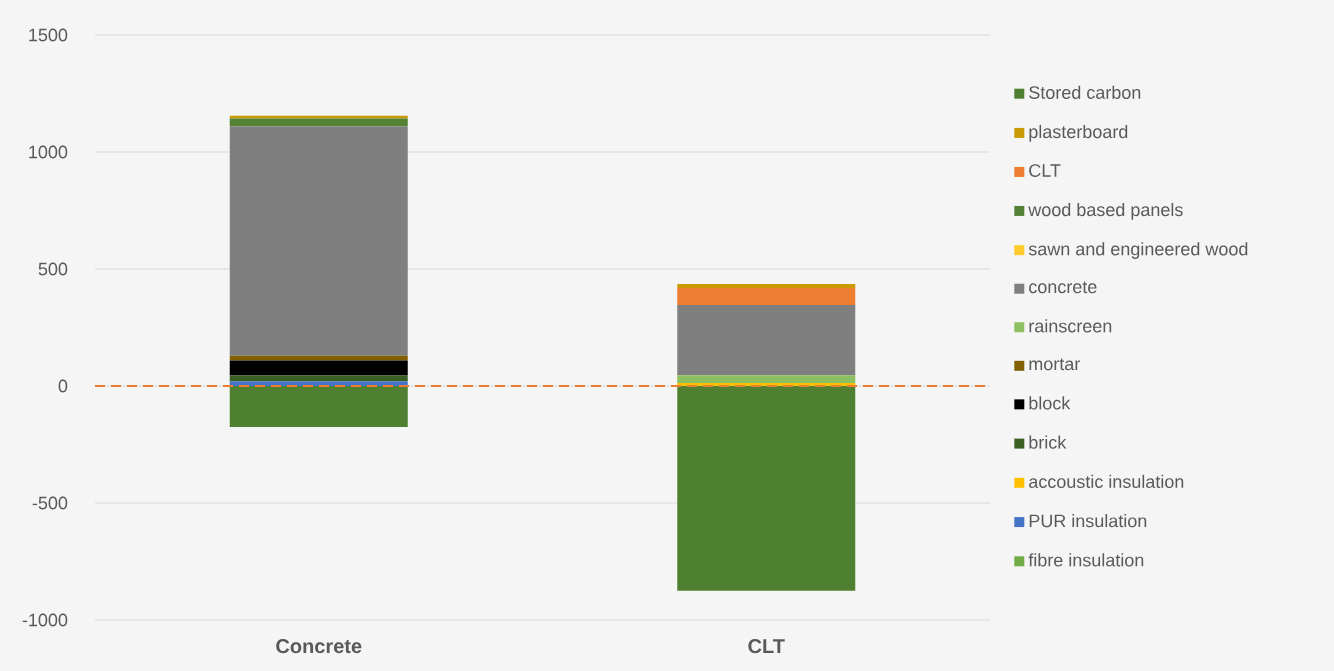 Image resolution: width=1334 pixels, height=671 pixels. Describe the element at coordinates (63, 386) in the screenshot. I see `y-tick-label: 0` at that location.